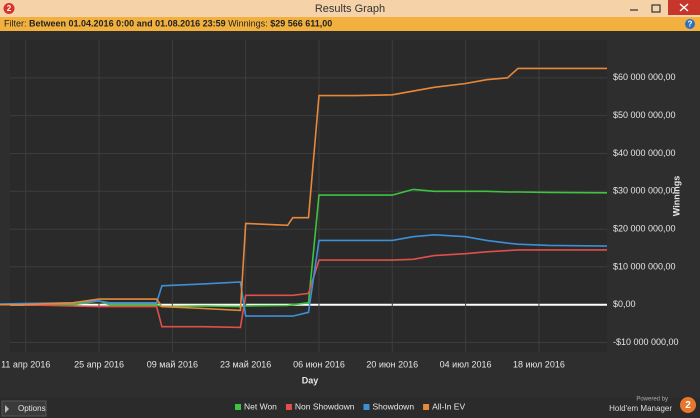 This screenshot has height=418, width=700. What do you see at coordinates (32, 408) in the screenshot?
I see `options-label: Options` at bounding box center [32, 408].